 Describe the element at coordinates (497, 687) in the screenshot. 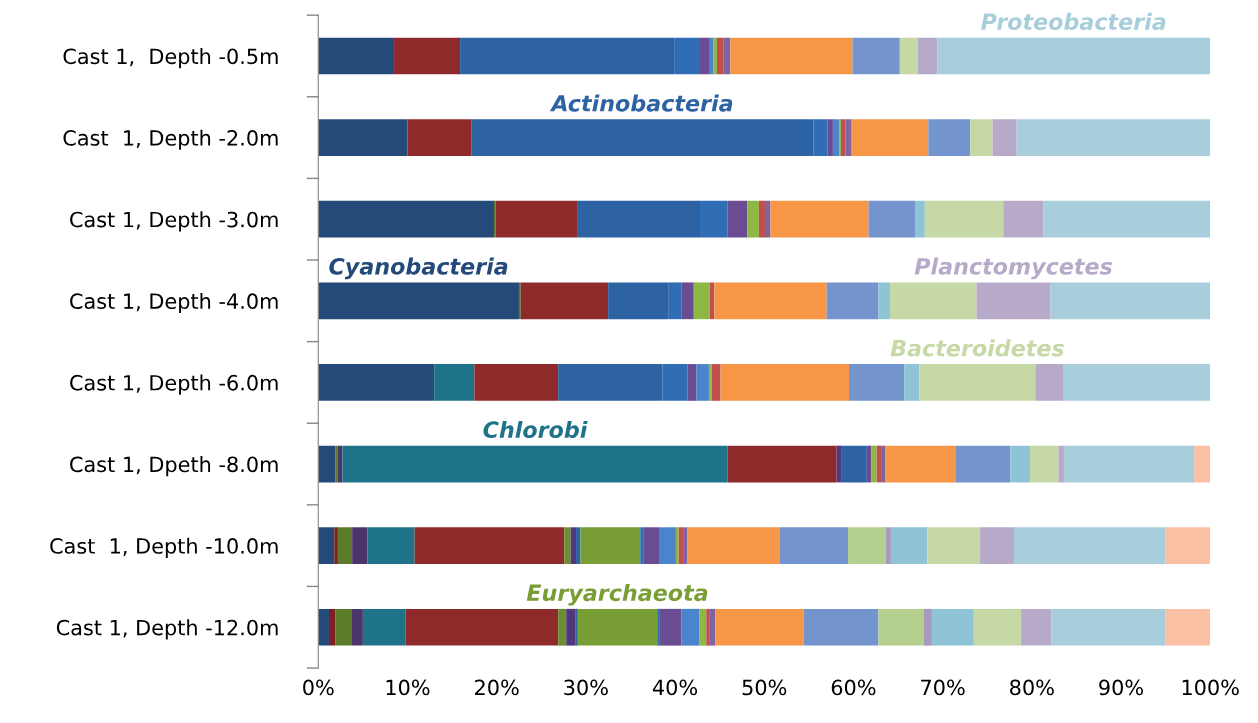

I see `x-tick-label: 20%` at that location.